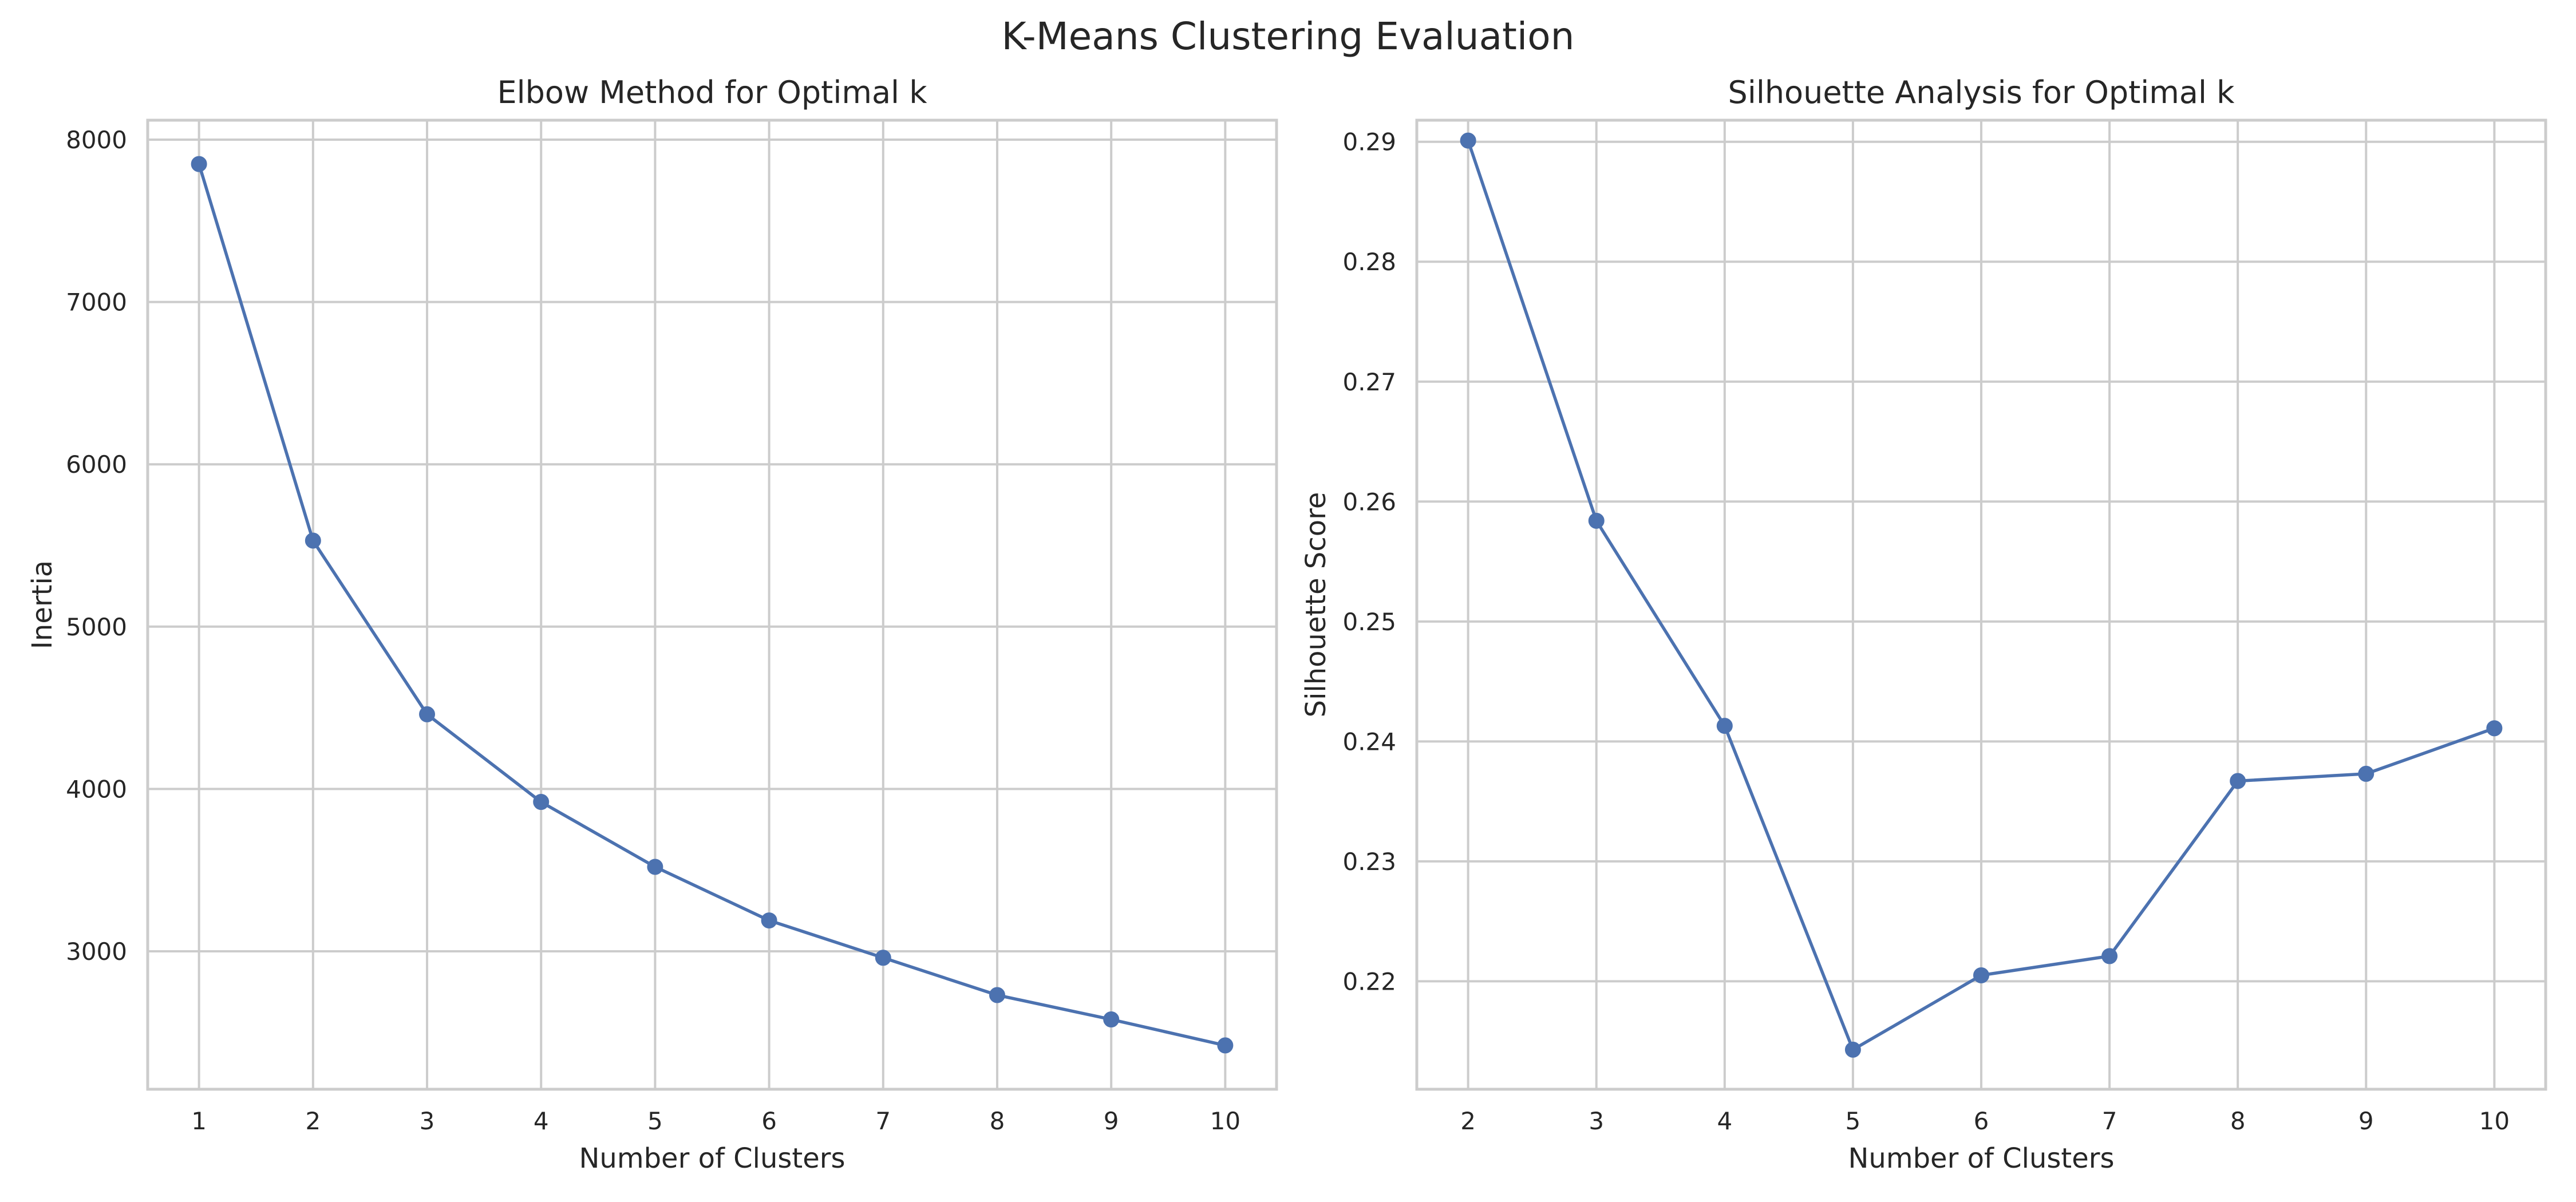 The height and width of the screenshot is (1202, 2576). Describe the element at coordinates (2366, 1121) in the screenshot. I see `chart-1-x-tick-label: 9` at that location.